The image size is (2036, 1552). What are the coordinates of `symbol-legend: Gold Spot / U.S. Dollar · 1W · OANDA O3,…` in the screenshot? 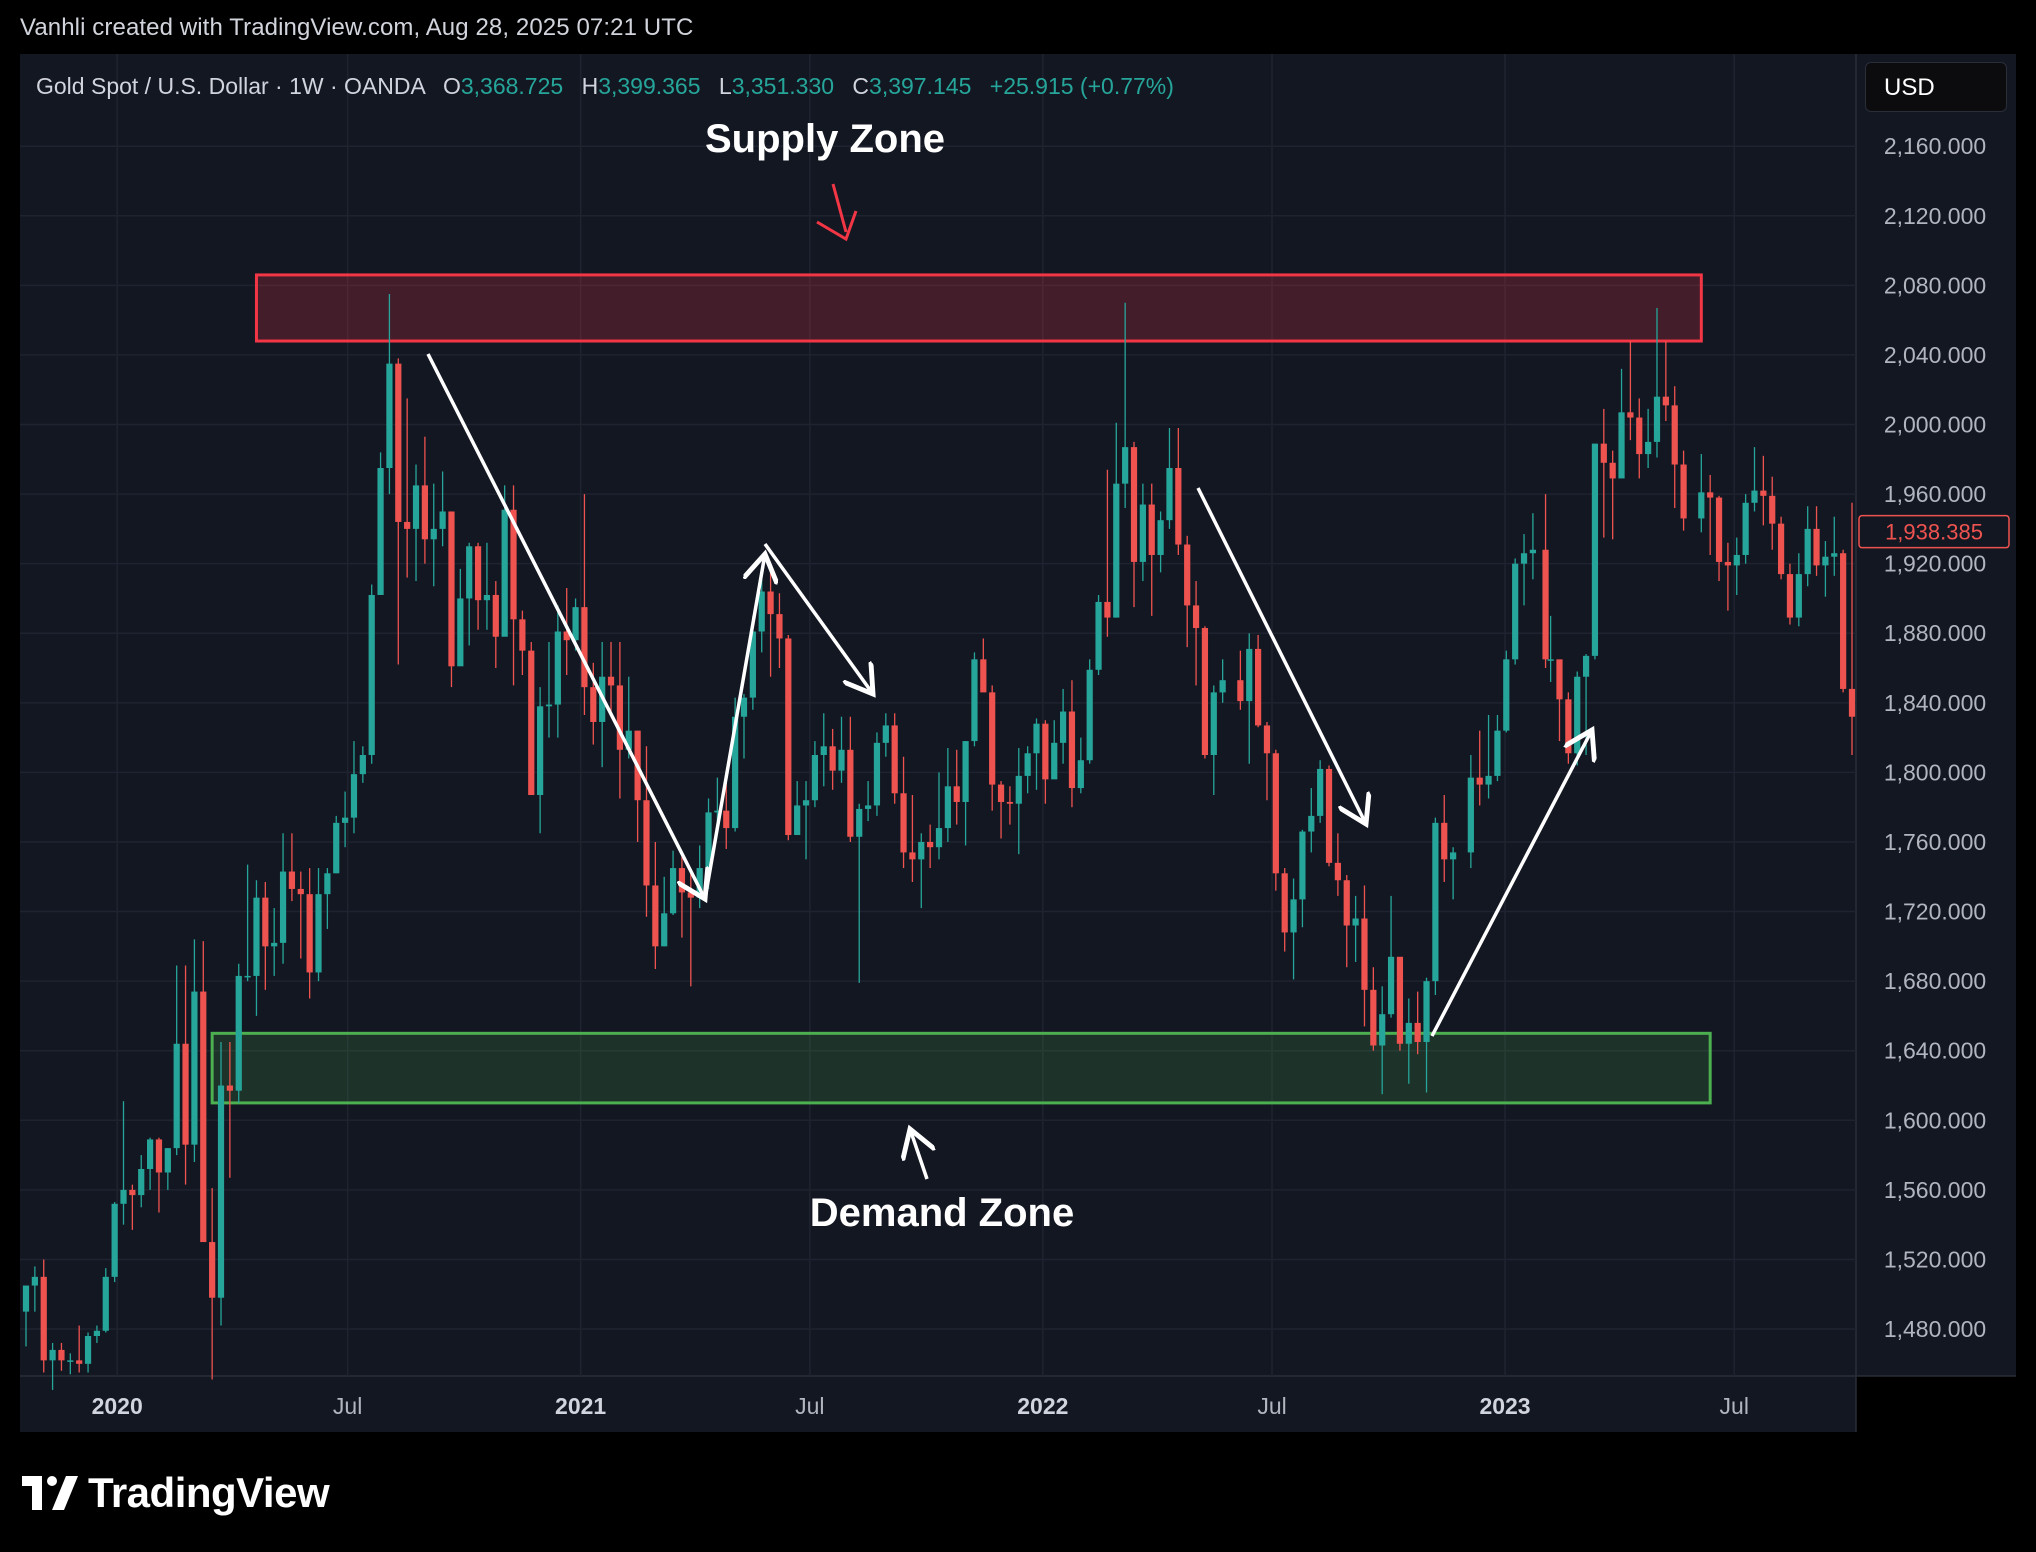 It's located at (605, 86).